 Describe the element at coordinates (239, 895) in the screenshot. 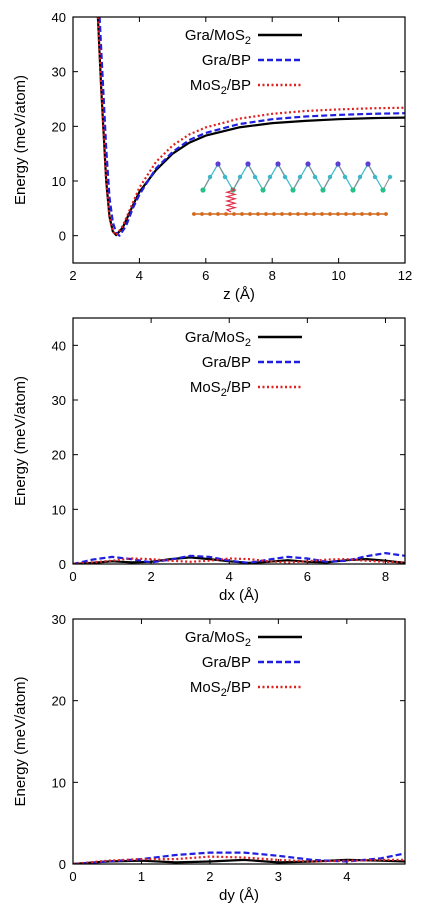

I see `x-axis-label: dy (Å)` at that location.